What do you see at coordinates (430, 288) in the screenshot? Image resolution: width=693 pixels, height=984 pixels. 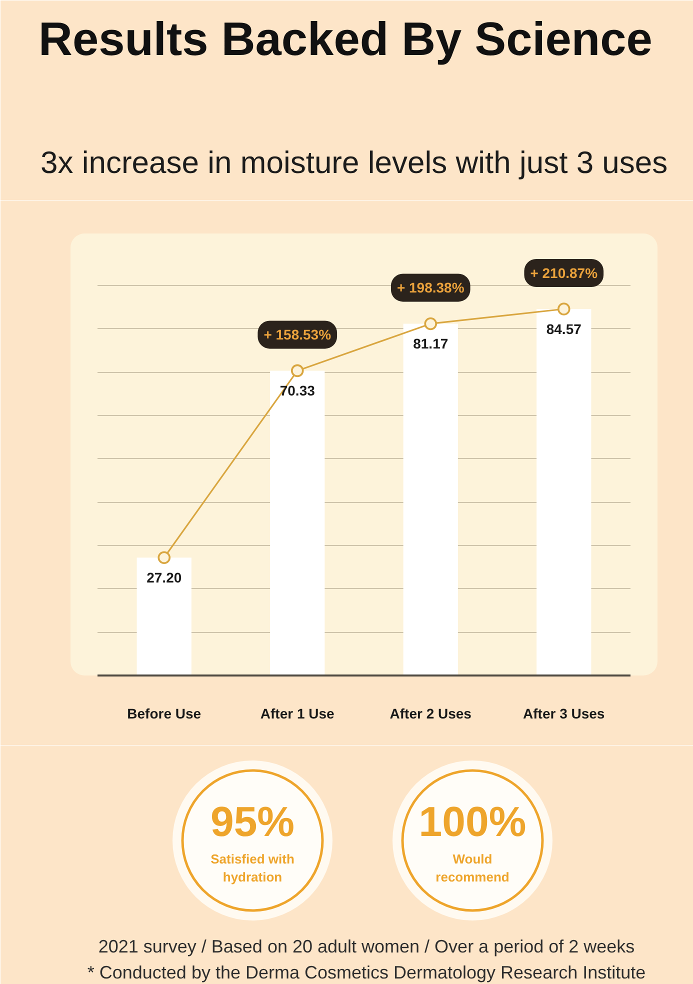 I see `annotation: + 198.38%` at bounding box center [430, 288].